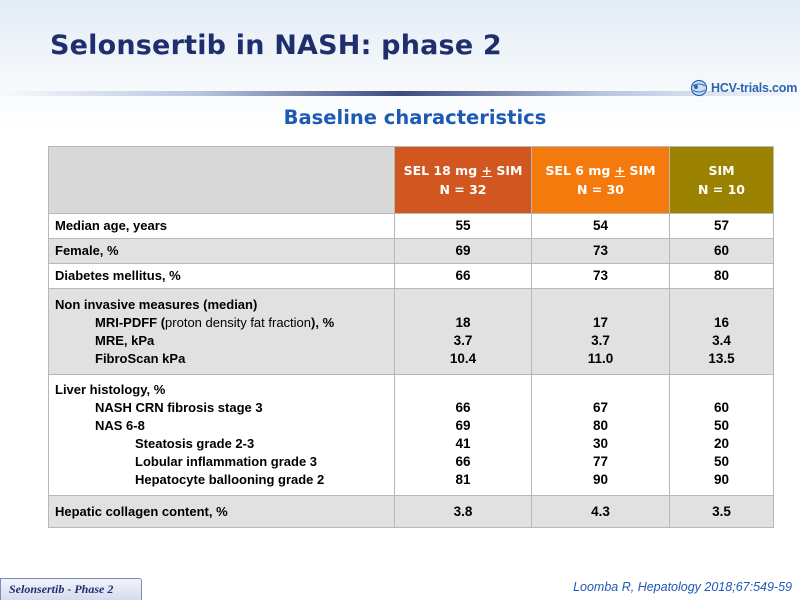 The image size is (800, 600). Describe the element at coordinates (238, 322) in the screenshot. I see `mri-pdff-paren: proton density fat fraction` at that location.